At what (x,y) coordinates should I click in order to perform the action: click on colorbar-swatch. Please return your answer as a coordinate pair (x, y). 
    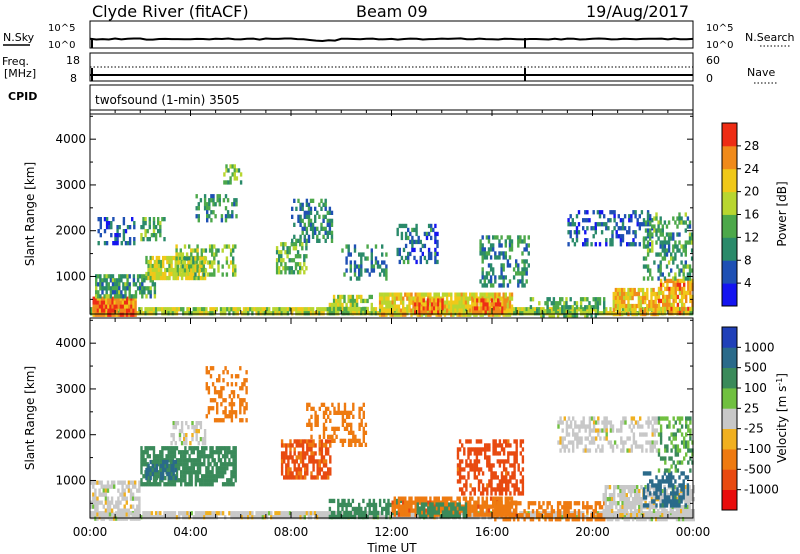
    Looking at the image, I should click on (729, 203).